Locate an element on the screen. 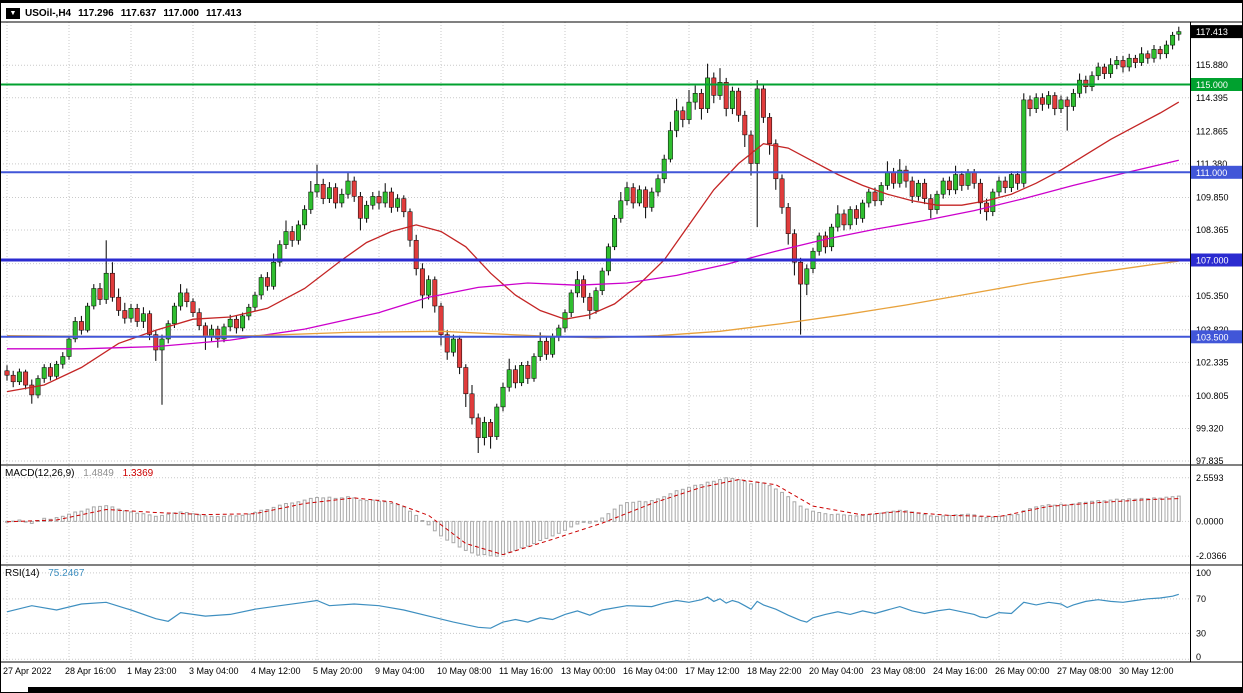  level-price-badge-label: 103.500 is located at coordinates (1212, 337).